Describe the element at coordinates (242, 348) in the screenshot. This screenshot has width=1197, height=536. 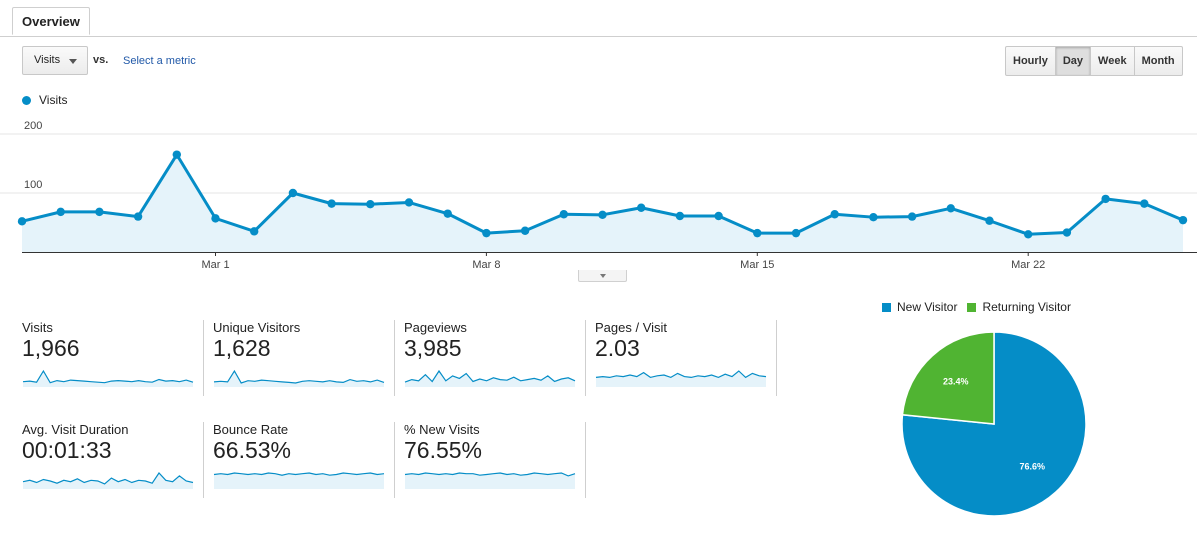
I see `metric-value: 1,628` at that location.